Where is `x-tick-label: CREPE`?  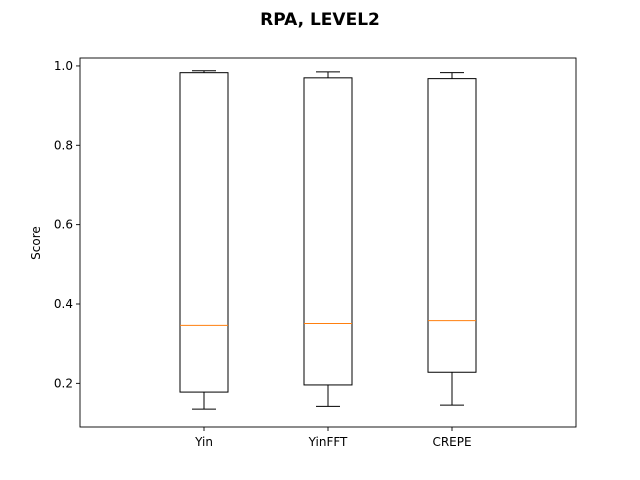 x-tick-label: CREPE is located at coordinates (451, 442).